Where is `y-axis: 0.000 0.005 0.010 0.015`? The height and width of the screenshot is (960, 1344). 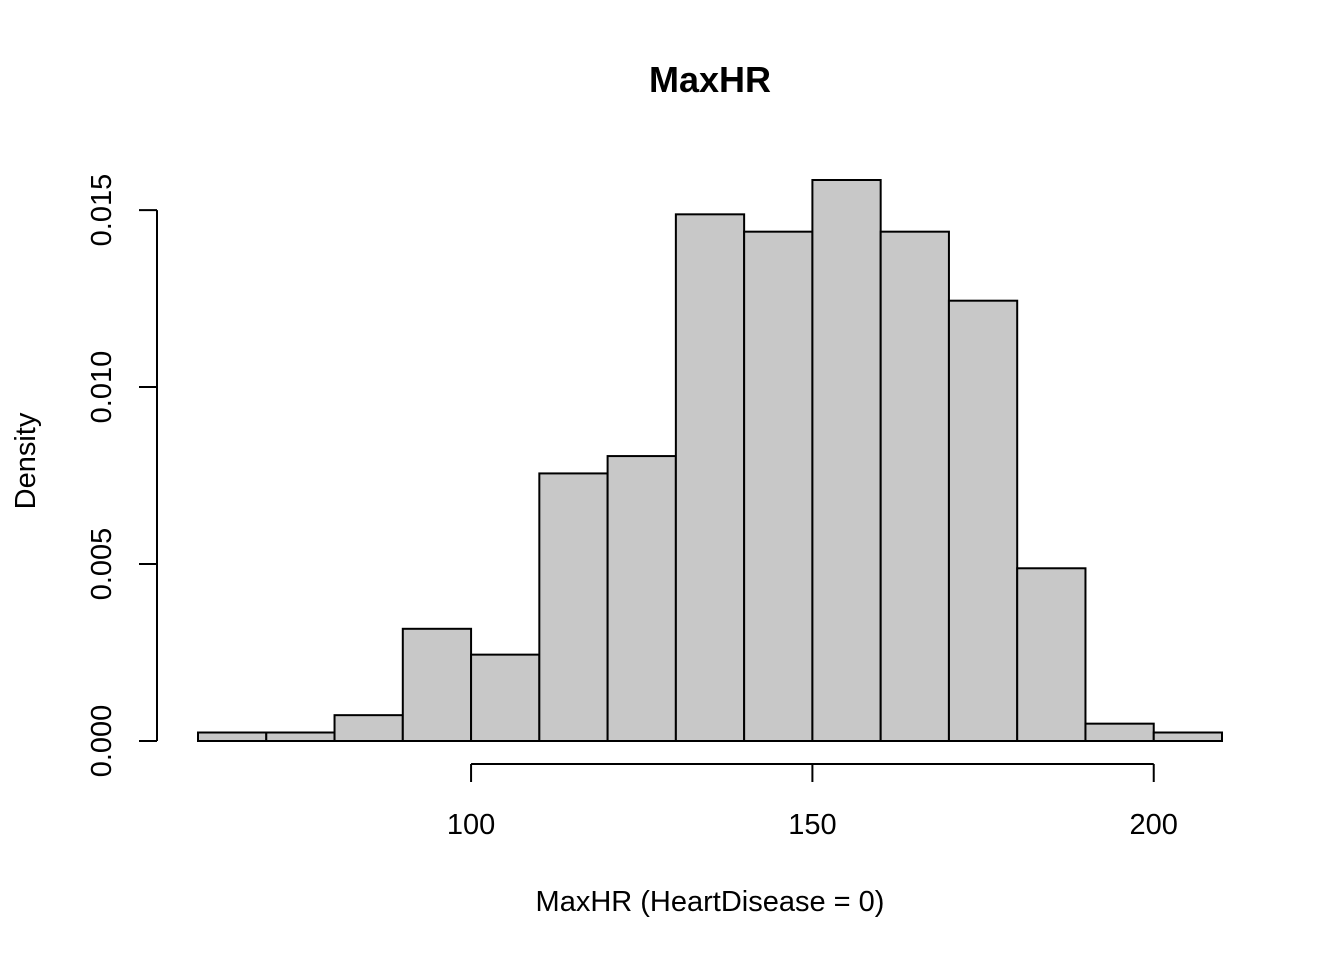 y-axis: 0.000 0.005 0.010 0.015 is located at coordinates (122, 476).